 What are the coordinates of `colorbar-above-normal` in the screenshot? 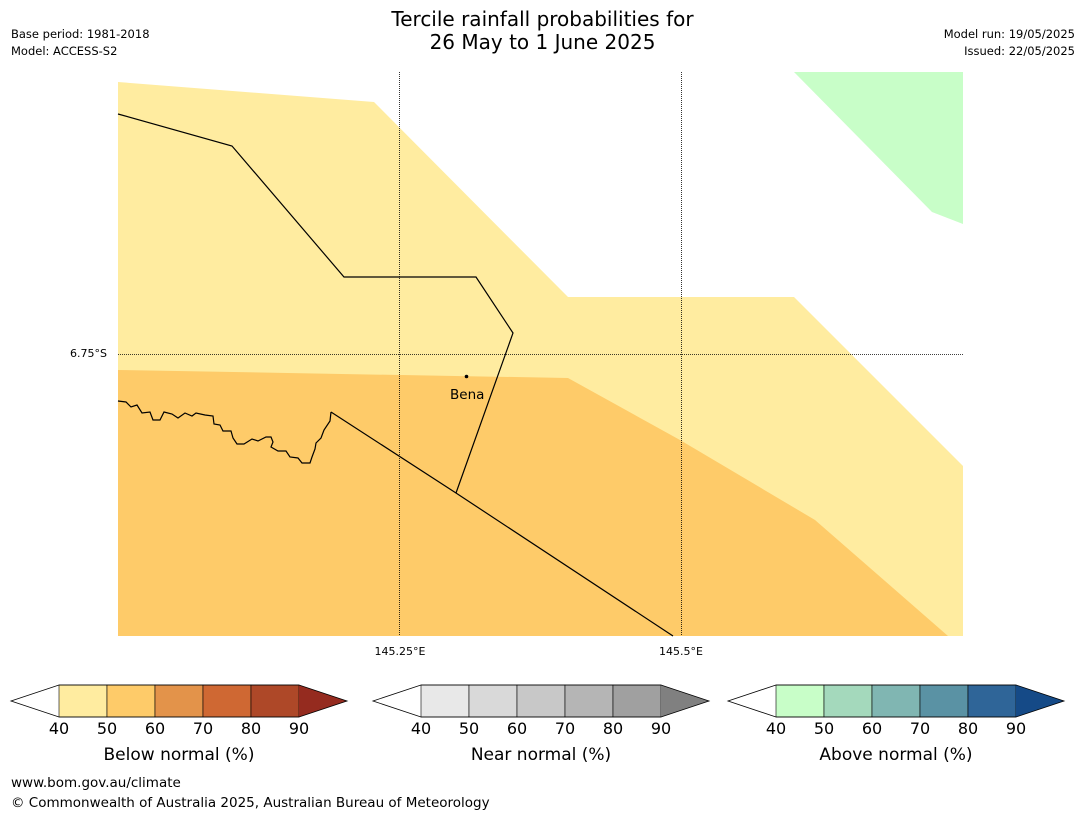 It's located at (896, 701).